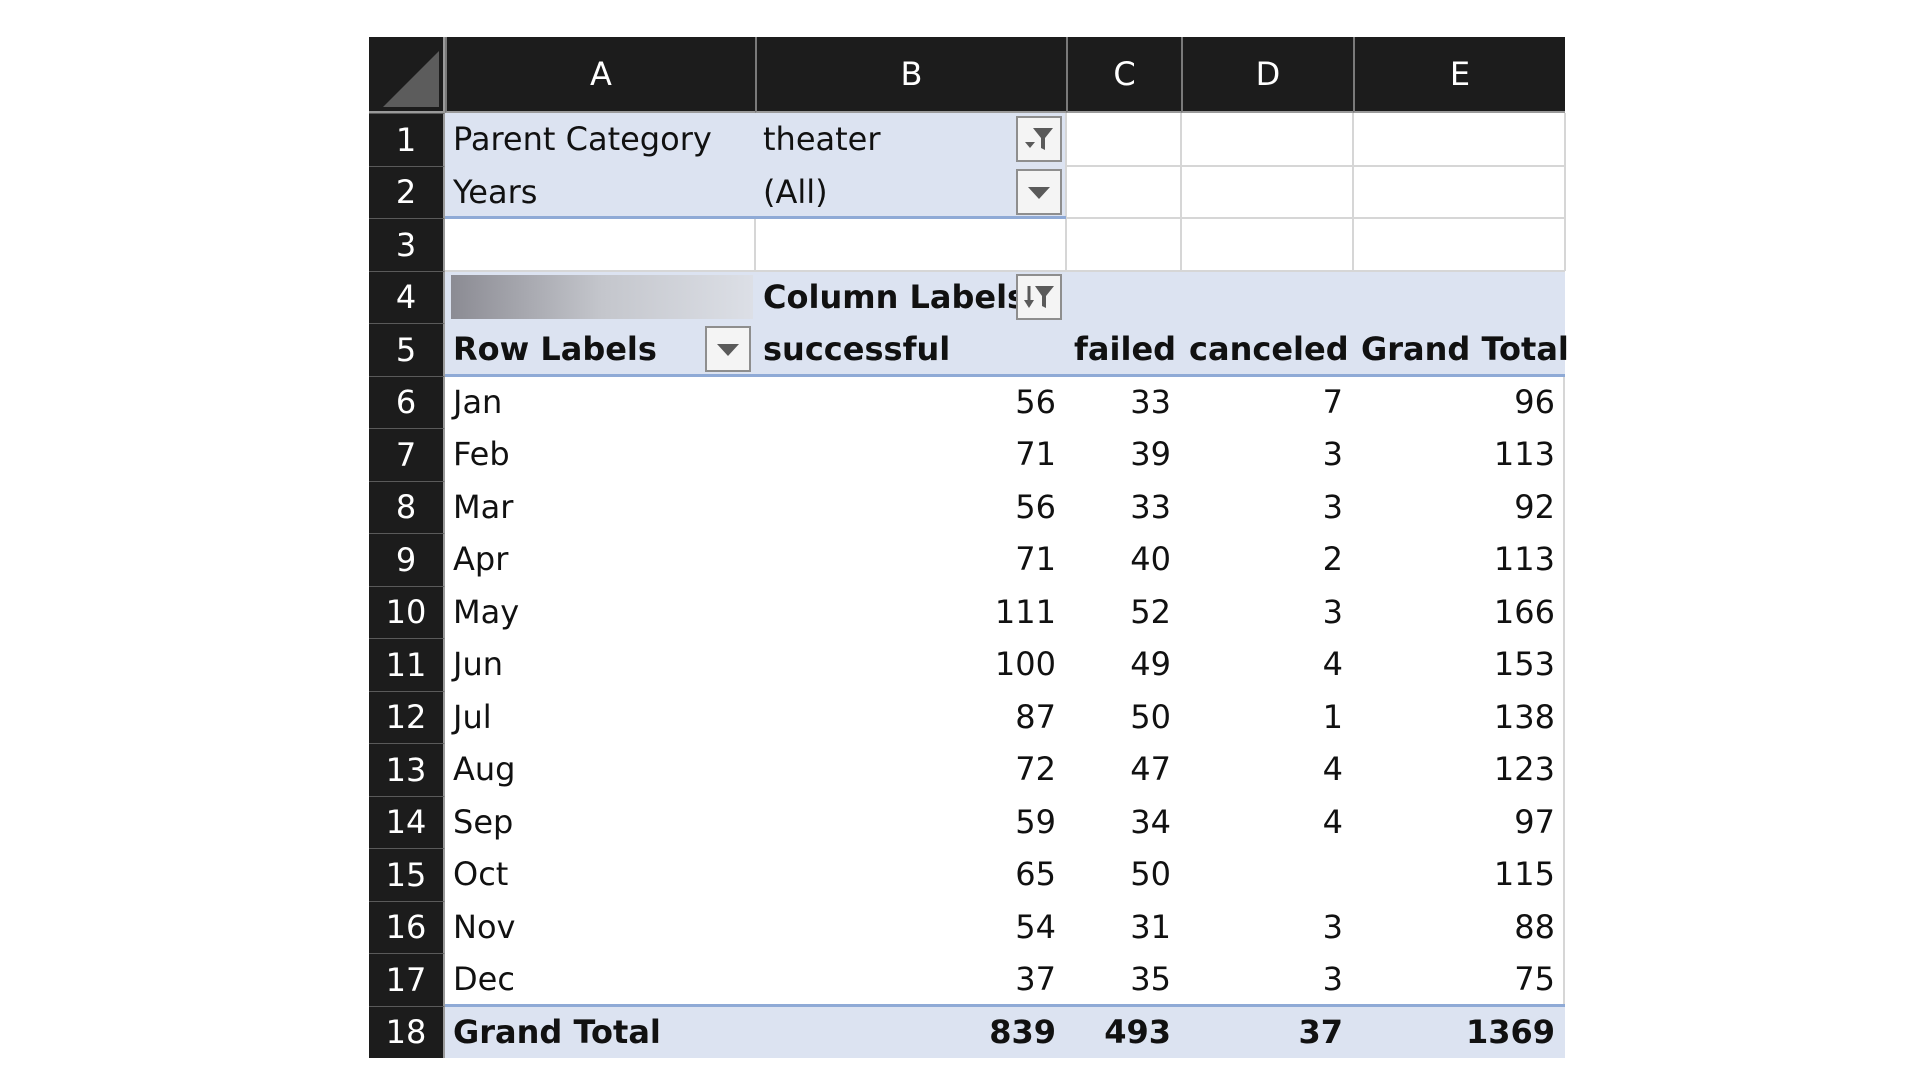  Describe the element at coordinates (1035, 979) in the screenshot. I see `value-cell-successful: 37` at that location.